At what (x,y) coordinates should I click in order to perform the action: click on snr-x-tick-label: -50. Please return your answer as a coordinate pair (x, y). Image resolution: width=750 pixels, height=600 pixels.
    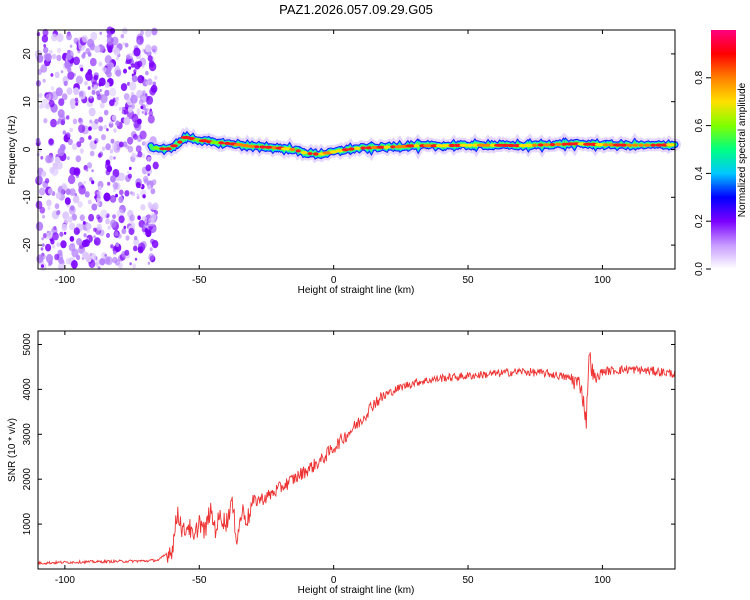
    Looking at the image, I should click on (199, 580).